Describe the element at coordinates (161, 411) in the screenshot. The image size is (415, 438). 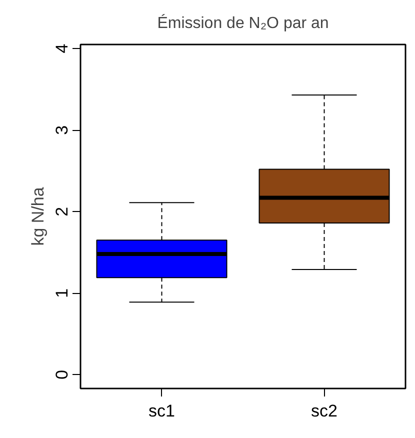
I see `x-tick-label: sc1` at that location.